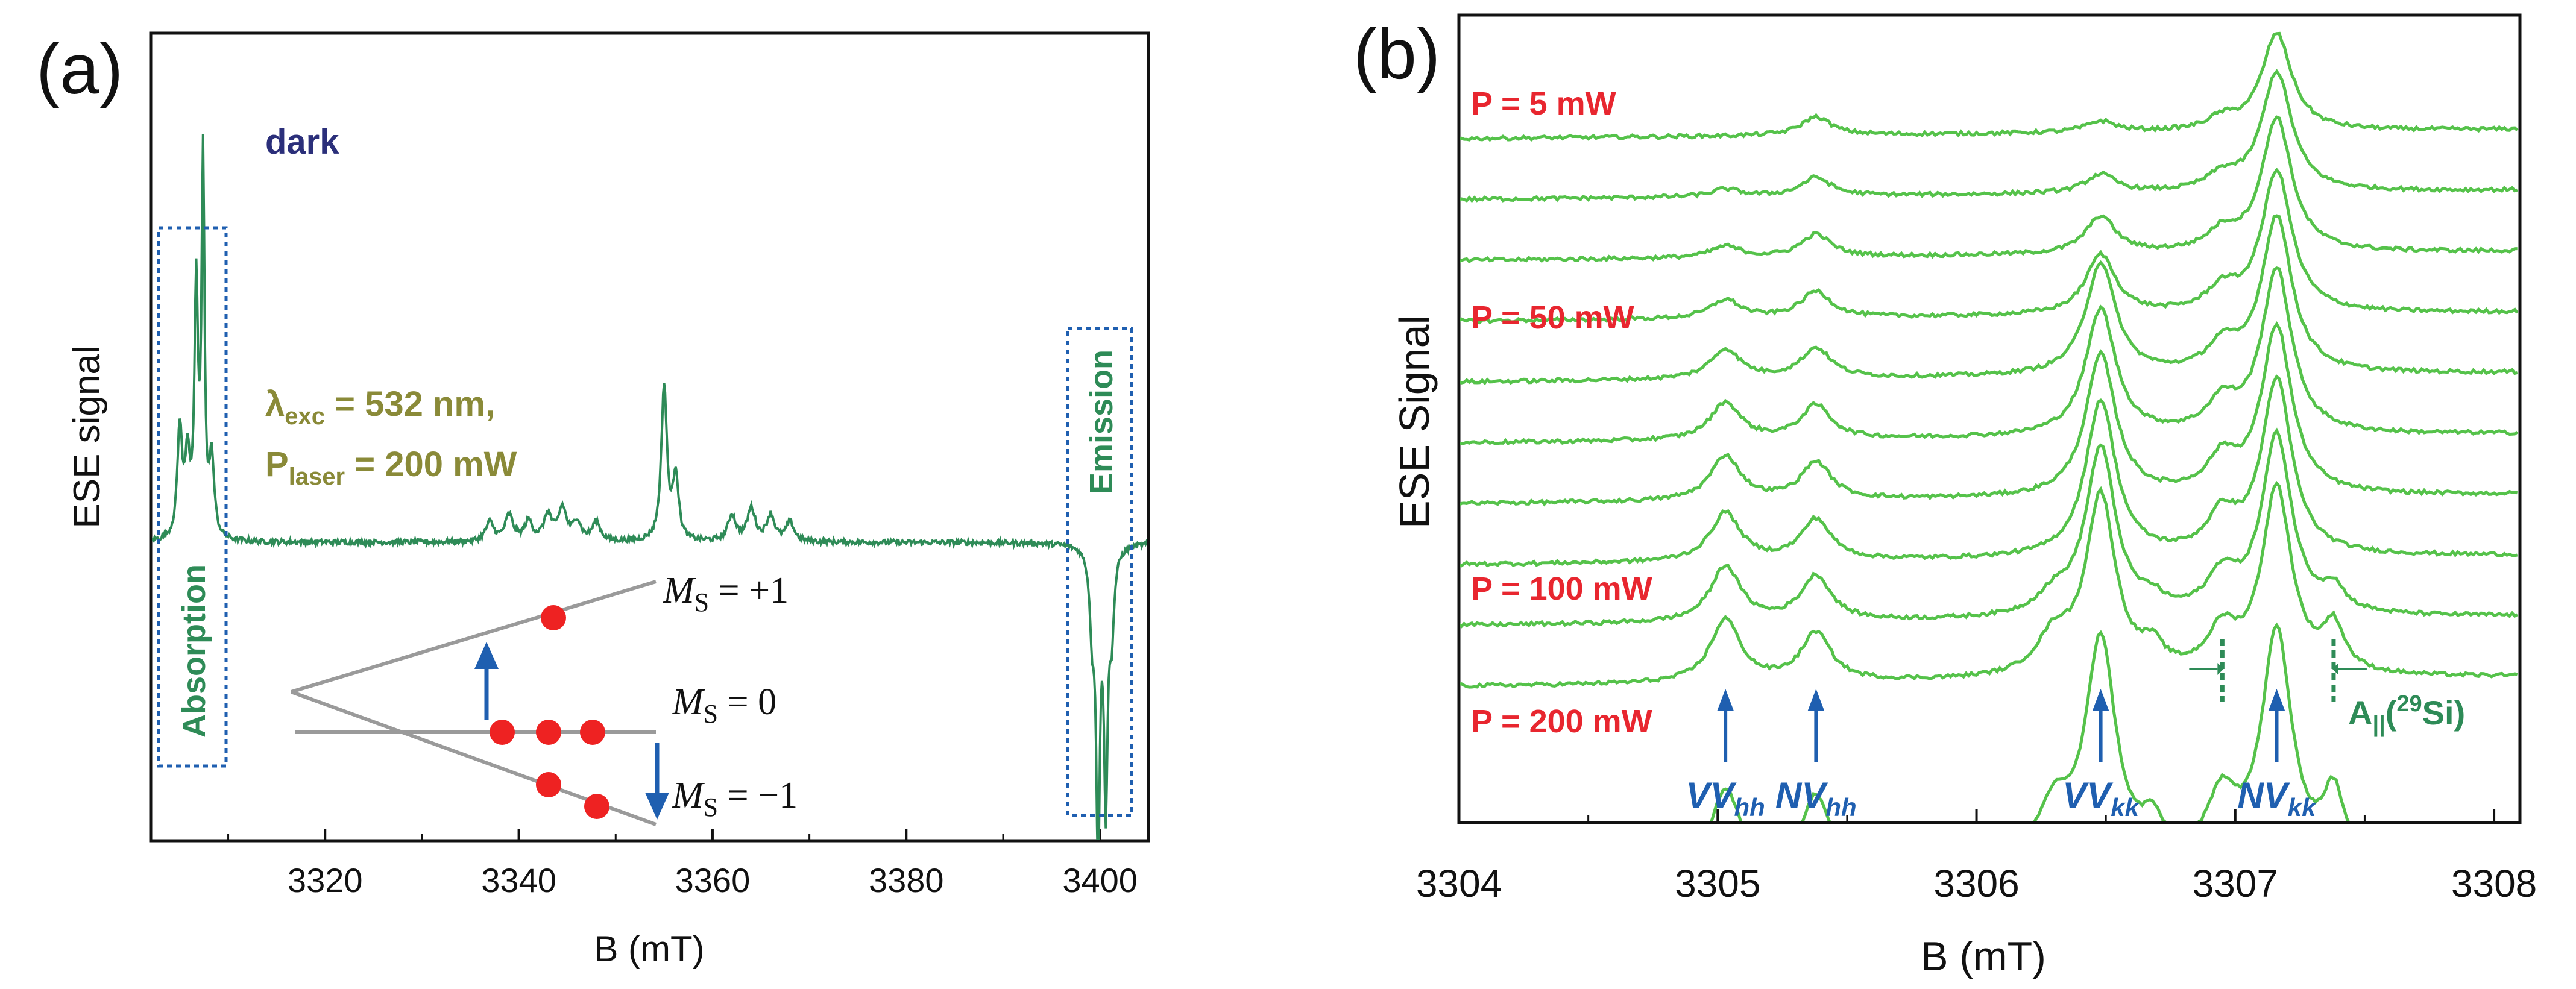 The image size is (2576, 989). I want to click on x-tick-label: 3308, so click(2494, 883).